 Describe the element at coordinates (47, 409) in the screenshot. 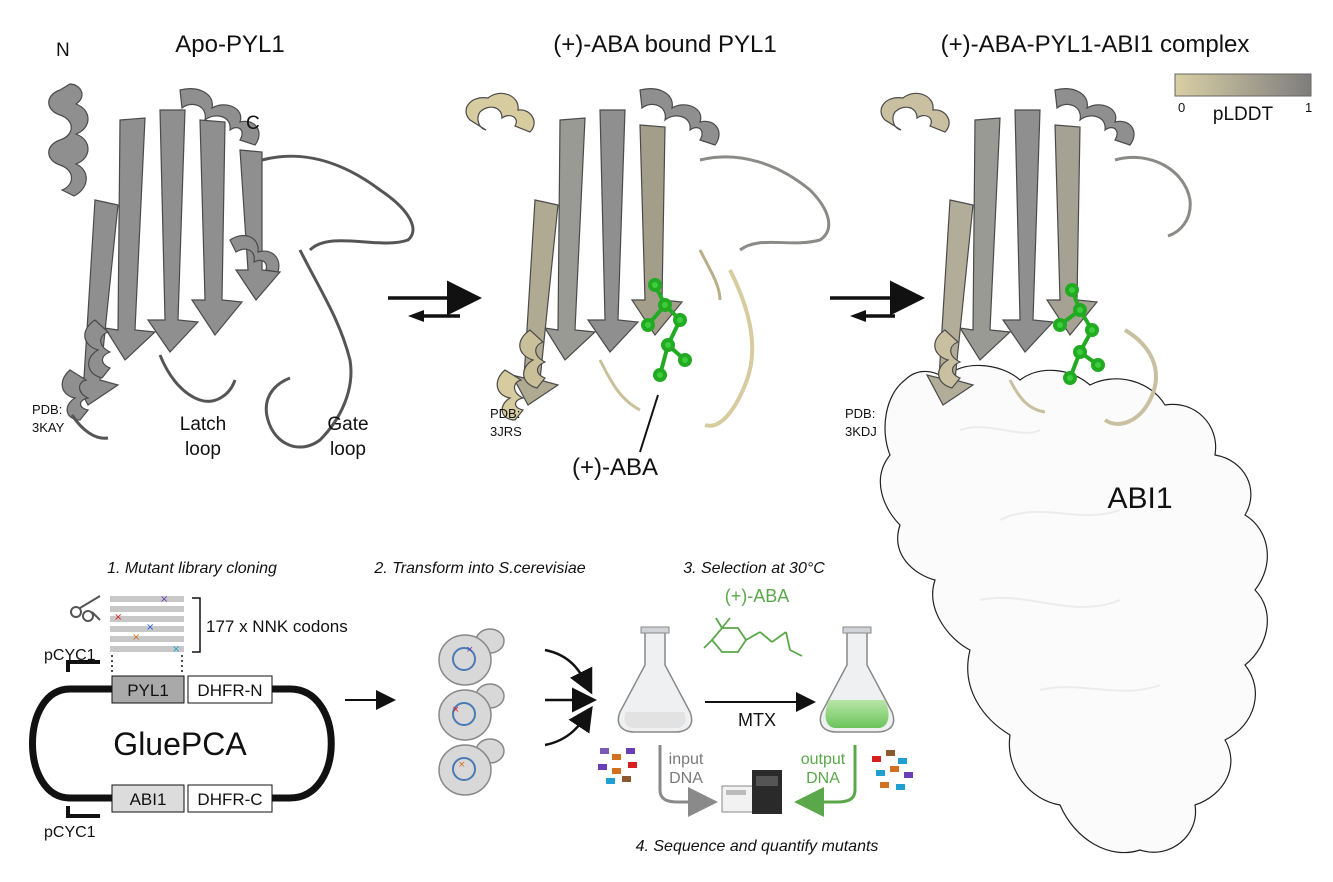

I see `apo-pdb-label: PDB:` at that location.